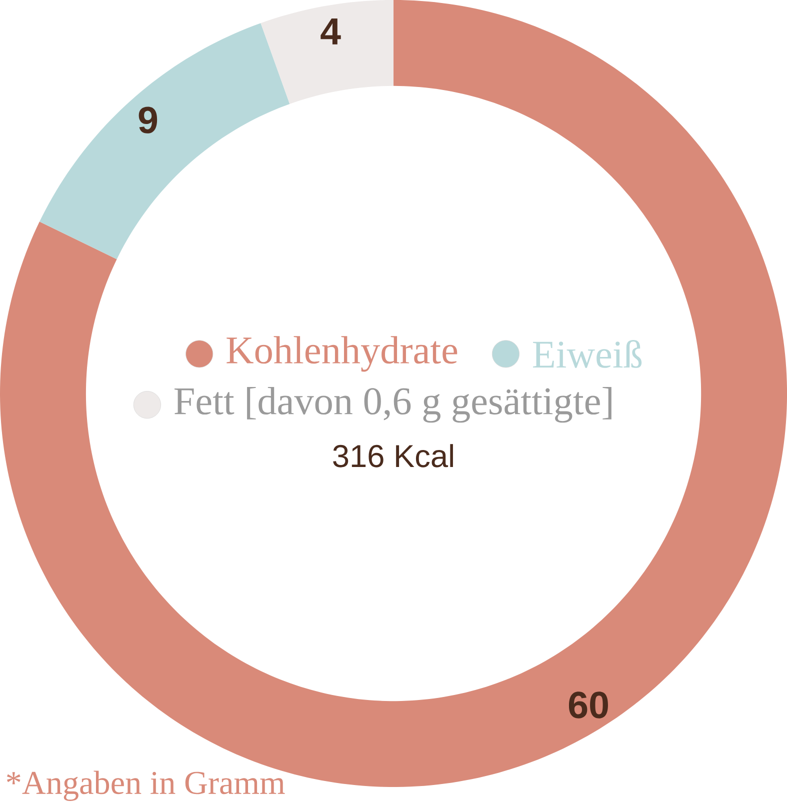 This screenshot has width=787, height=806. What do you see at coordinates (393, 456) in the screenshot?
I see `text: 316 Kcal` at bounding box center [393, 456].